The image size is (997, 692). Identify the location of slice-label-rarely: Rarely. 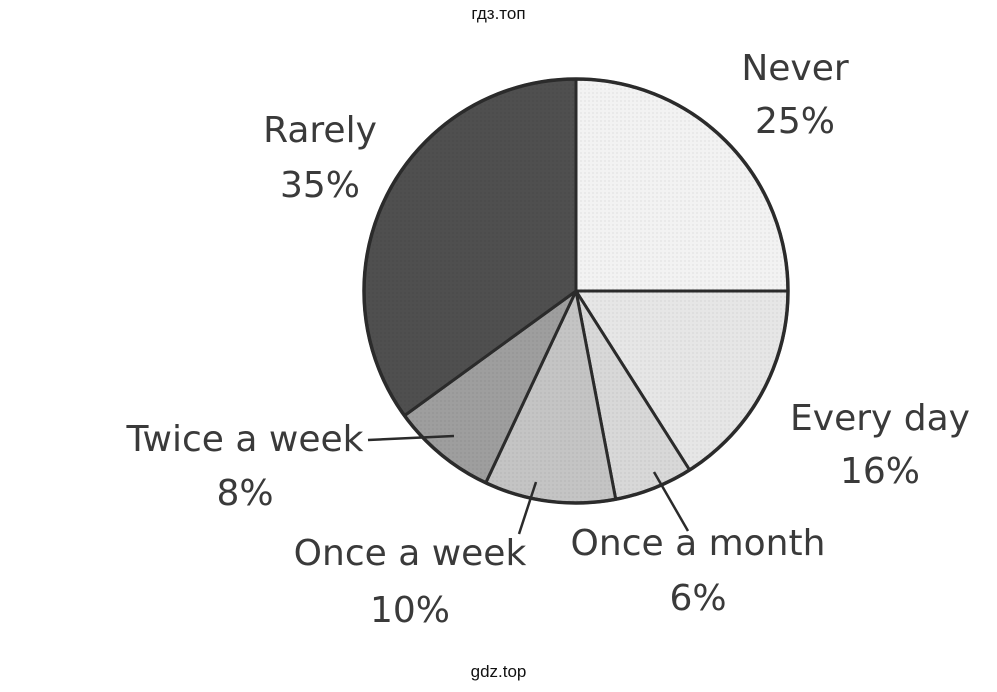
(320, 130).